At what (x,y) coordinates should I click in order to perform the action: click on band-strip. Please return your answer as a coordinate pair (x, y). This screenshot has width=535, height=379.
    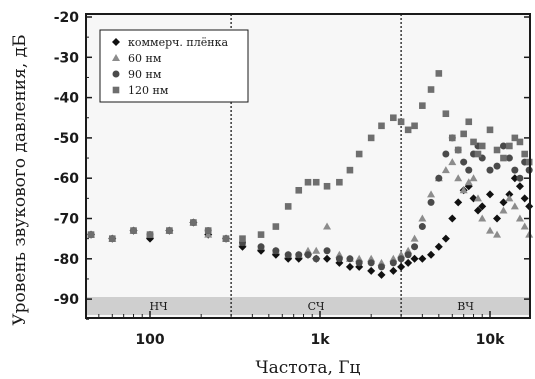
    Looking at the image, I should click on (308, 306).